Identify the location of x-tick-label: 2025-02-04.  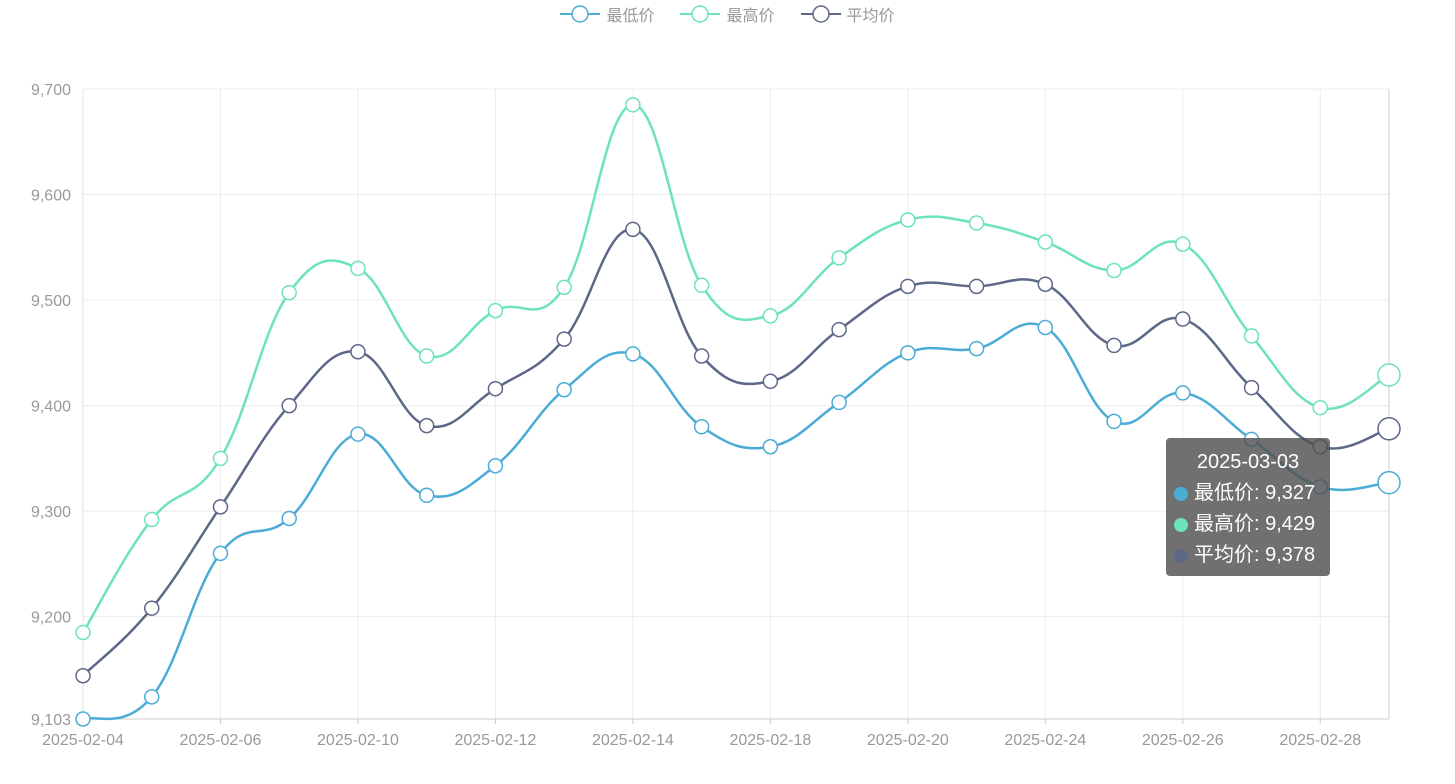
(83, 740).